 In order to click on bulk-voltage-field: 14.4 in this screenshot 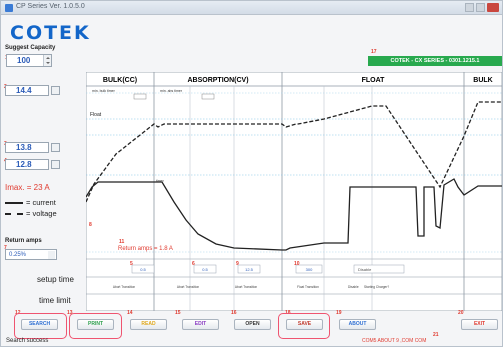, I will do `click(32, 90)`.